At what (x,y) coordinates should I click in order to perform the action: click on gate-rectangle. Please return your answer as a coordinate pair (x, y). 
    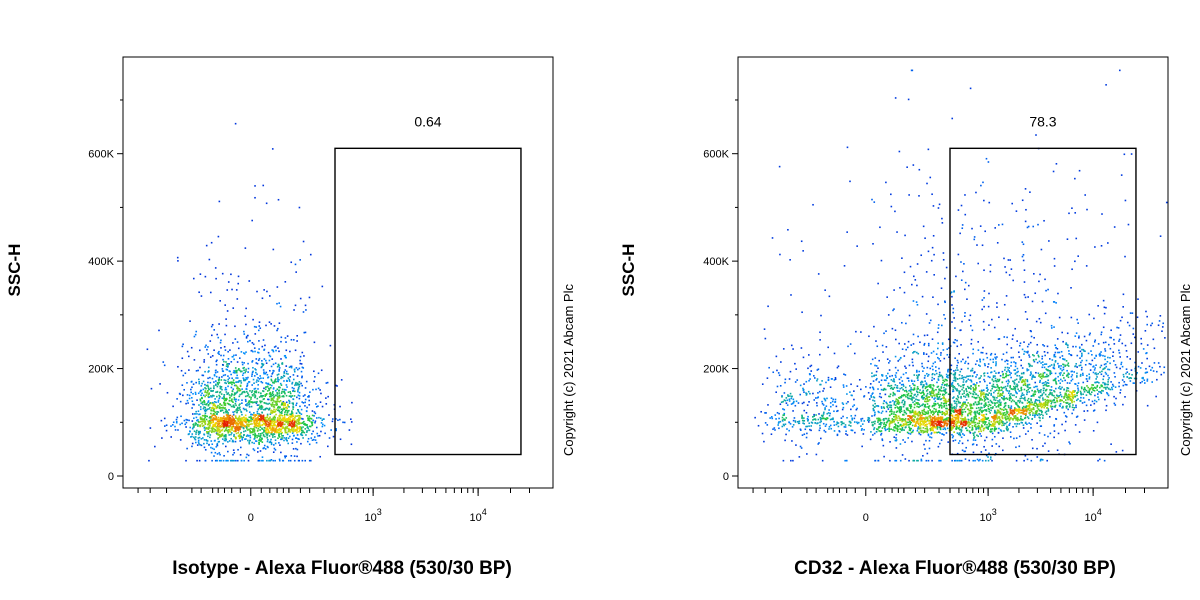
    Looking at the image, I should click on (428, 301).